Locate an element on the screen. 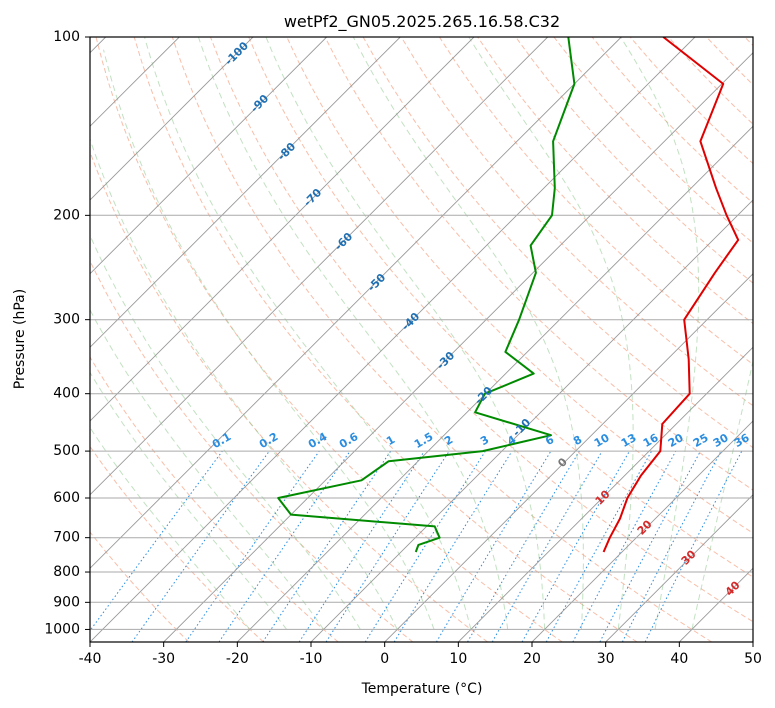 This screenshot has height=708, width=775. mixing-ratio-label: 6 is located at coordinates (549, 440).